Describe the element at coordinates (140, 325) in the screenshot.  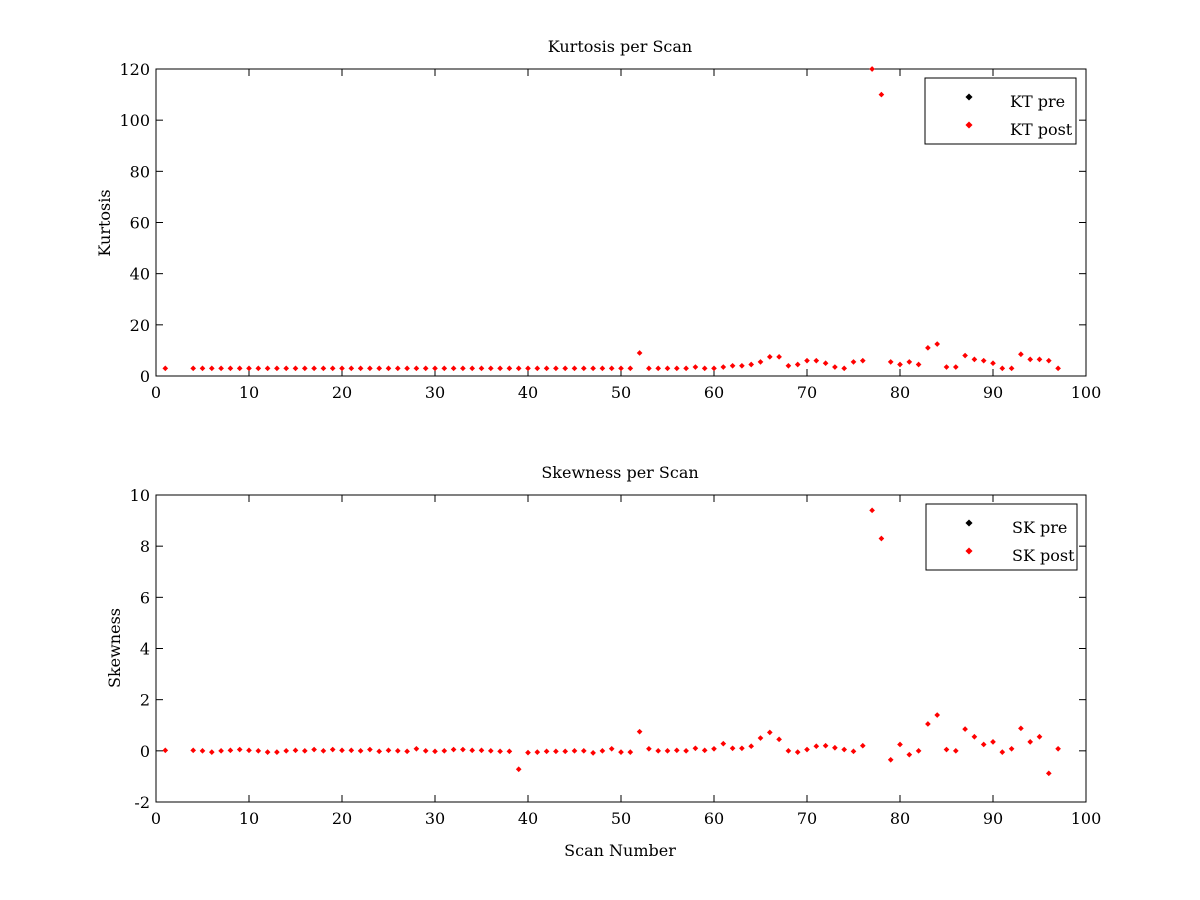
I see `kurtosis-y-tick-label: 20` at that location.